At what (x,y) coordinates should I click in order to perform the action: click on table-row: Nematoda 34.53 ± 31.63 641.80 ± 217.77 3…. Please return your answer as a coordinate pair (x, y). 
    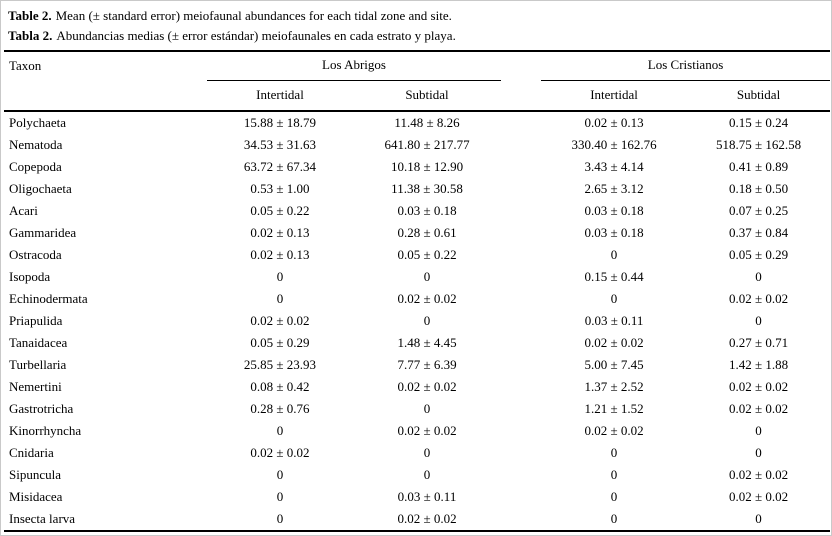
    Looking at the image, I should click on (417, 145).